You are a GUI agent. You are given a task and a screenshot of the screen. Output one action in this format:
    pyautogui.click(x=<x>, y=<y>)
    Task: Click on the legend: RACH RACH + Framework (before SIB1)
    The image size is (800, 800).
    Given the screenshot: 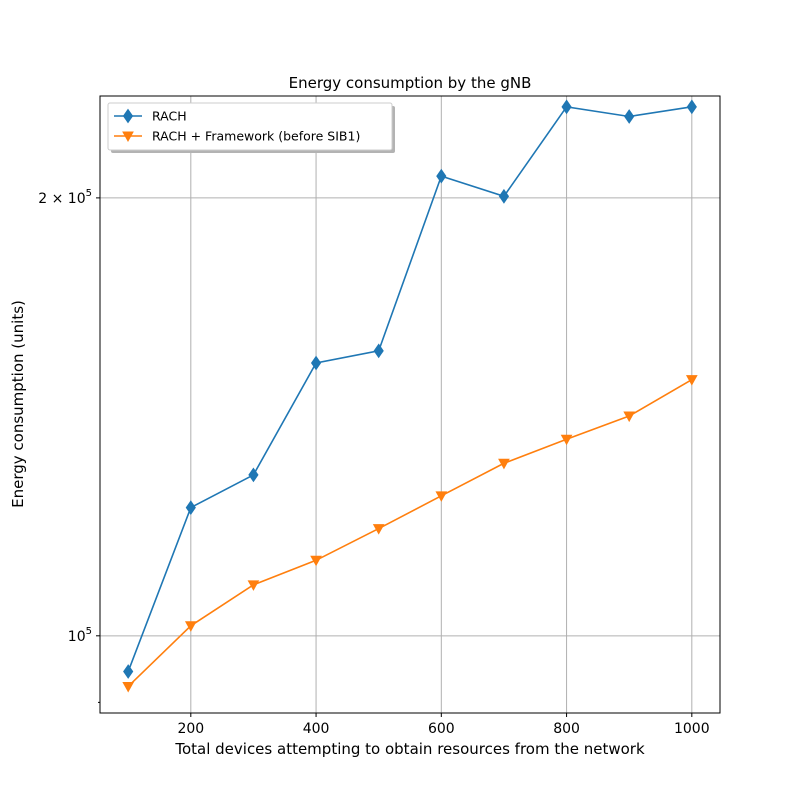 What is the action you would take?
    pyautogui.click(x=251, y=127)
    